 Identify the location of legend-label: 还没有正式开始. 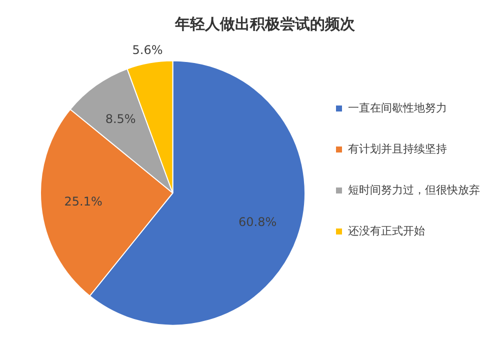
(386, 231).